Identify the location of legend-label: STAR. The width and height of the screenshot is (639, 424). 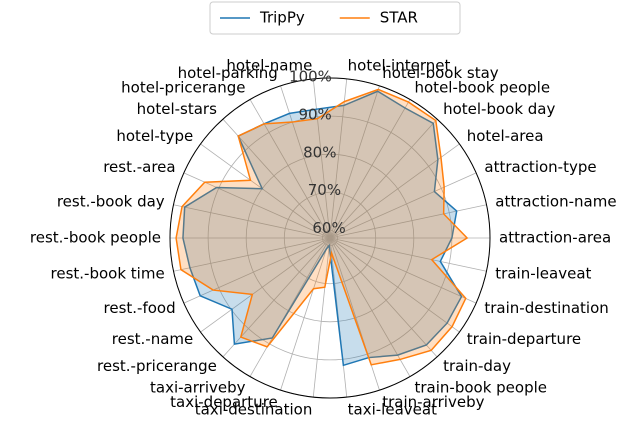
(399, 18).